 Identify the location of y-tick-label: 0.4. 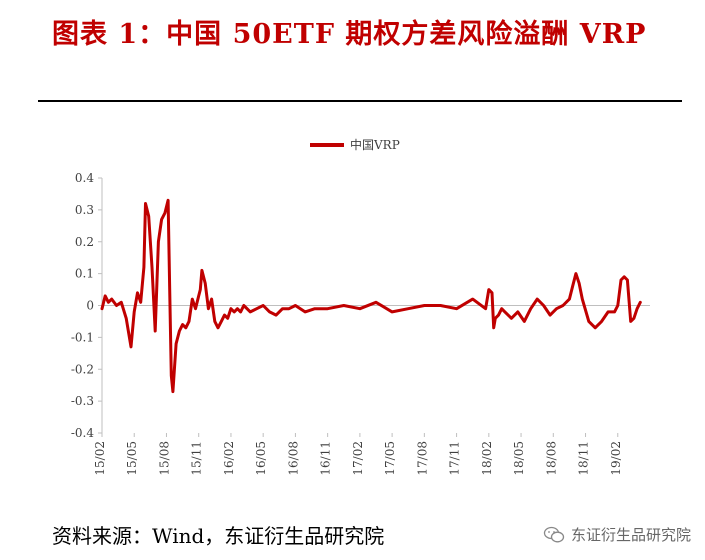
(84, 178).